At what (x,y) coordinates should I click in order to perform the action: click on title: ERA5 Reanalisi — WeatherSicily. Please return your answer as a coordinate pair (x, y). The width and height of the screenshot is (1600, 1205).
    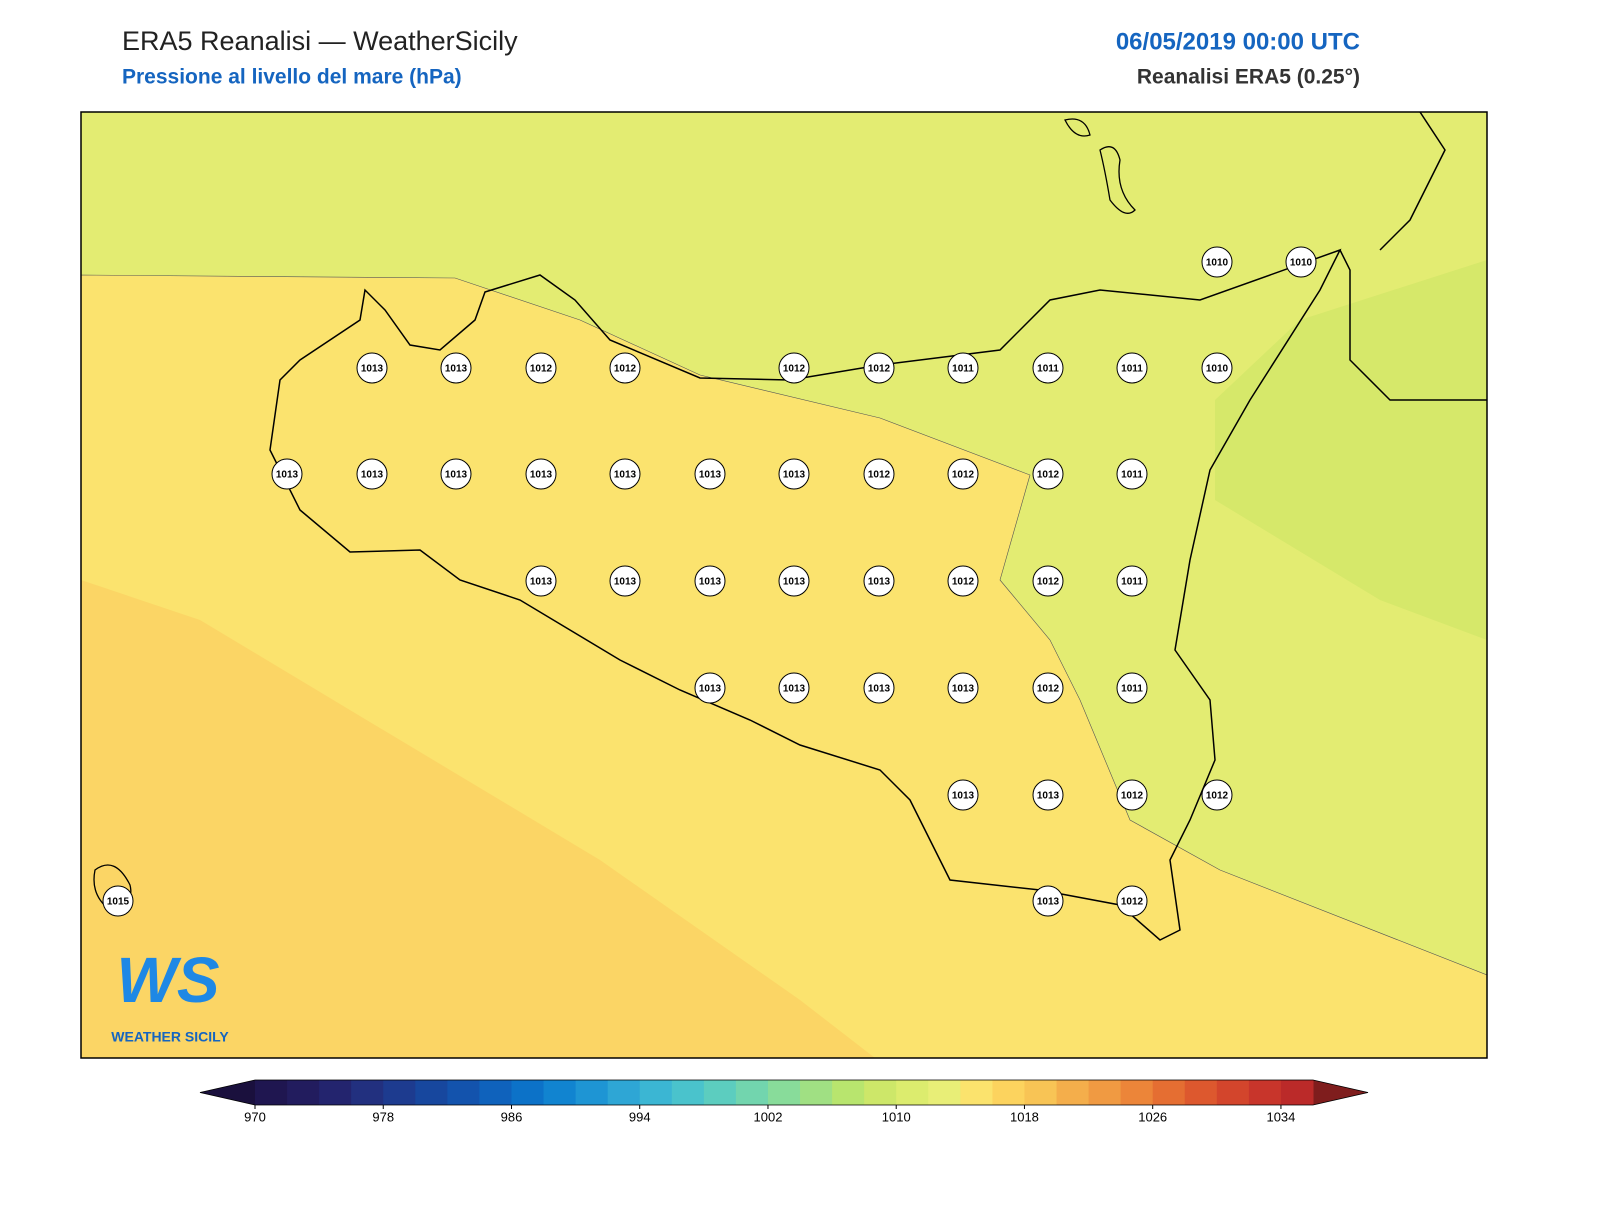
    Looking at the image, I should click on (320, 41).